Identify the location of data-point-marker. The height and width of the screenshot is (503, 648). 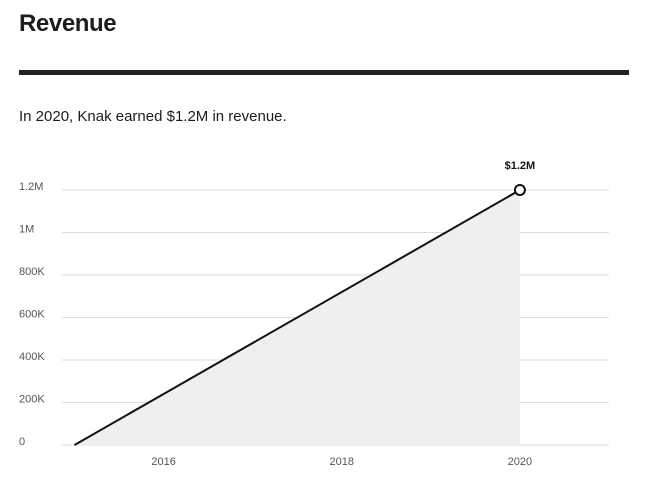
(519, 190).